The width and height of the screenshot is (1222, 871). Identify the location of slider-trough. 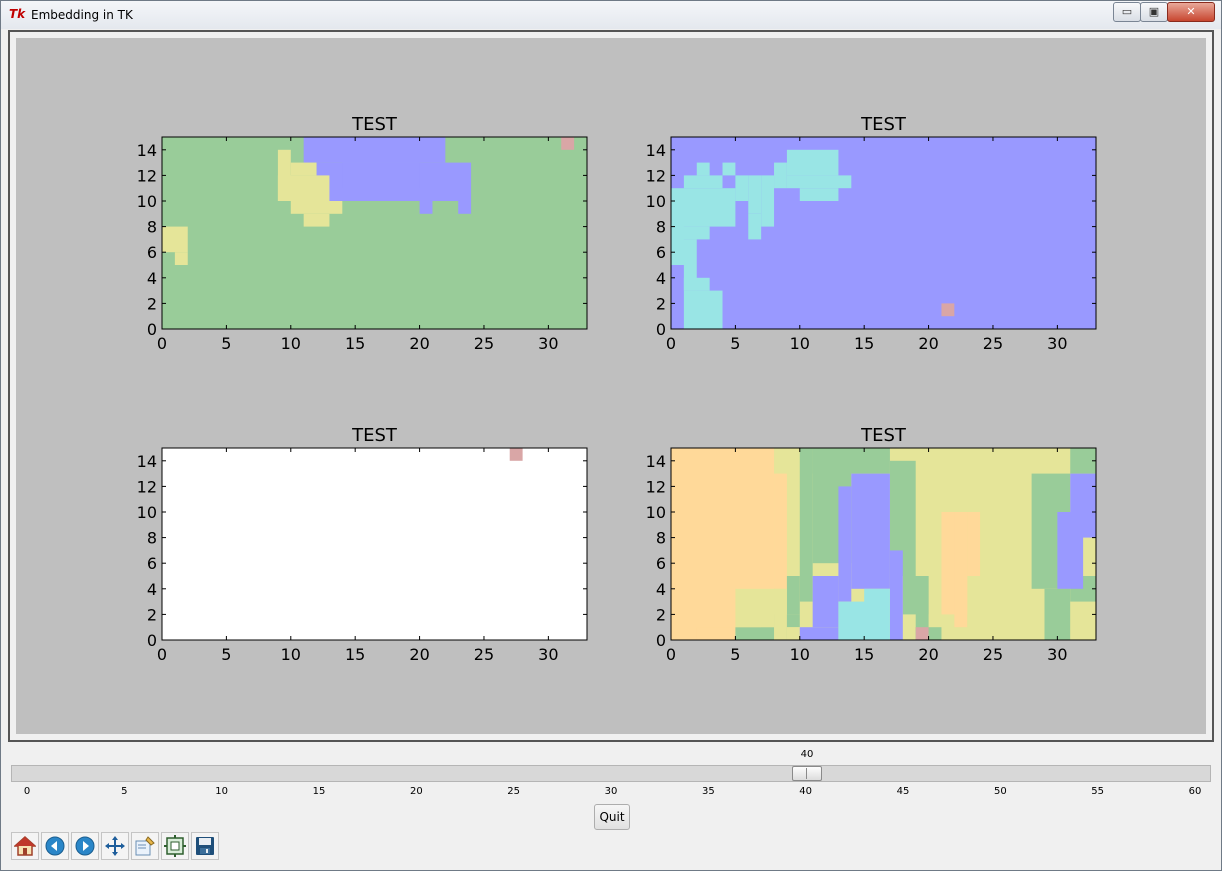
(611, 773).